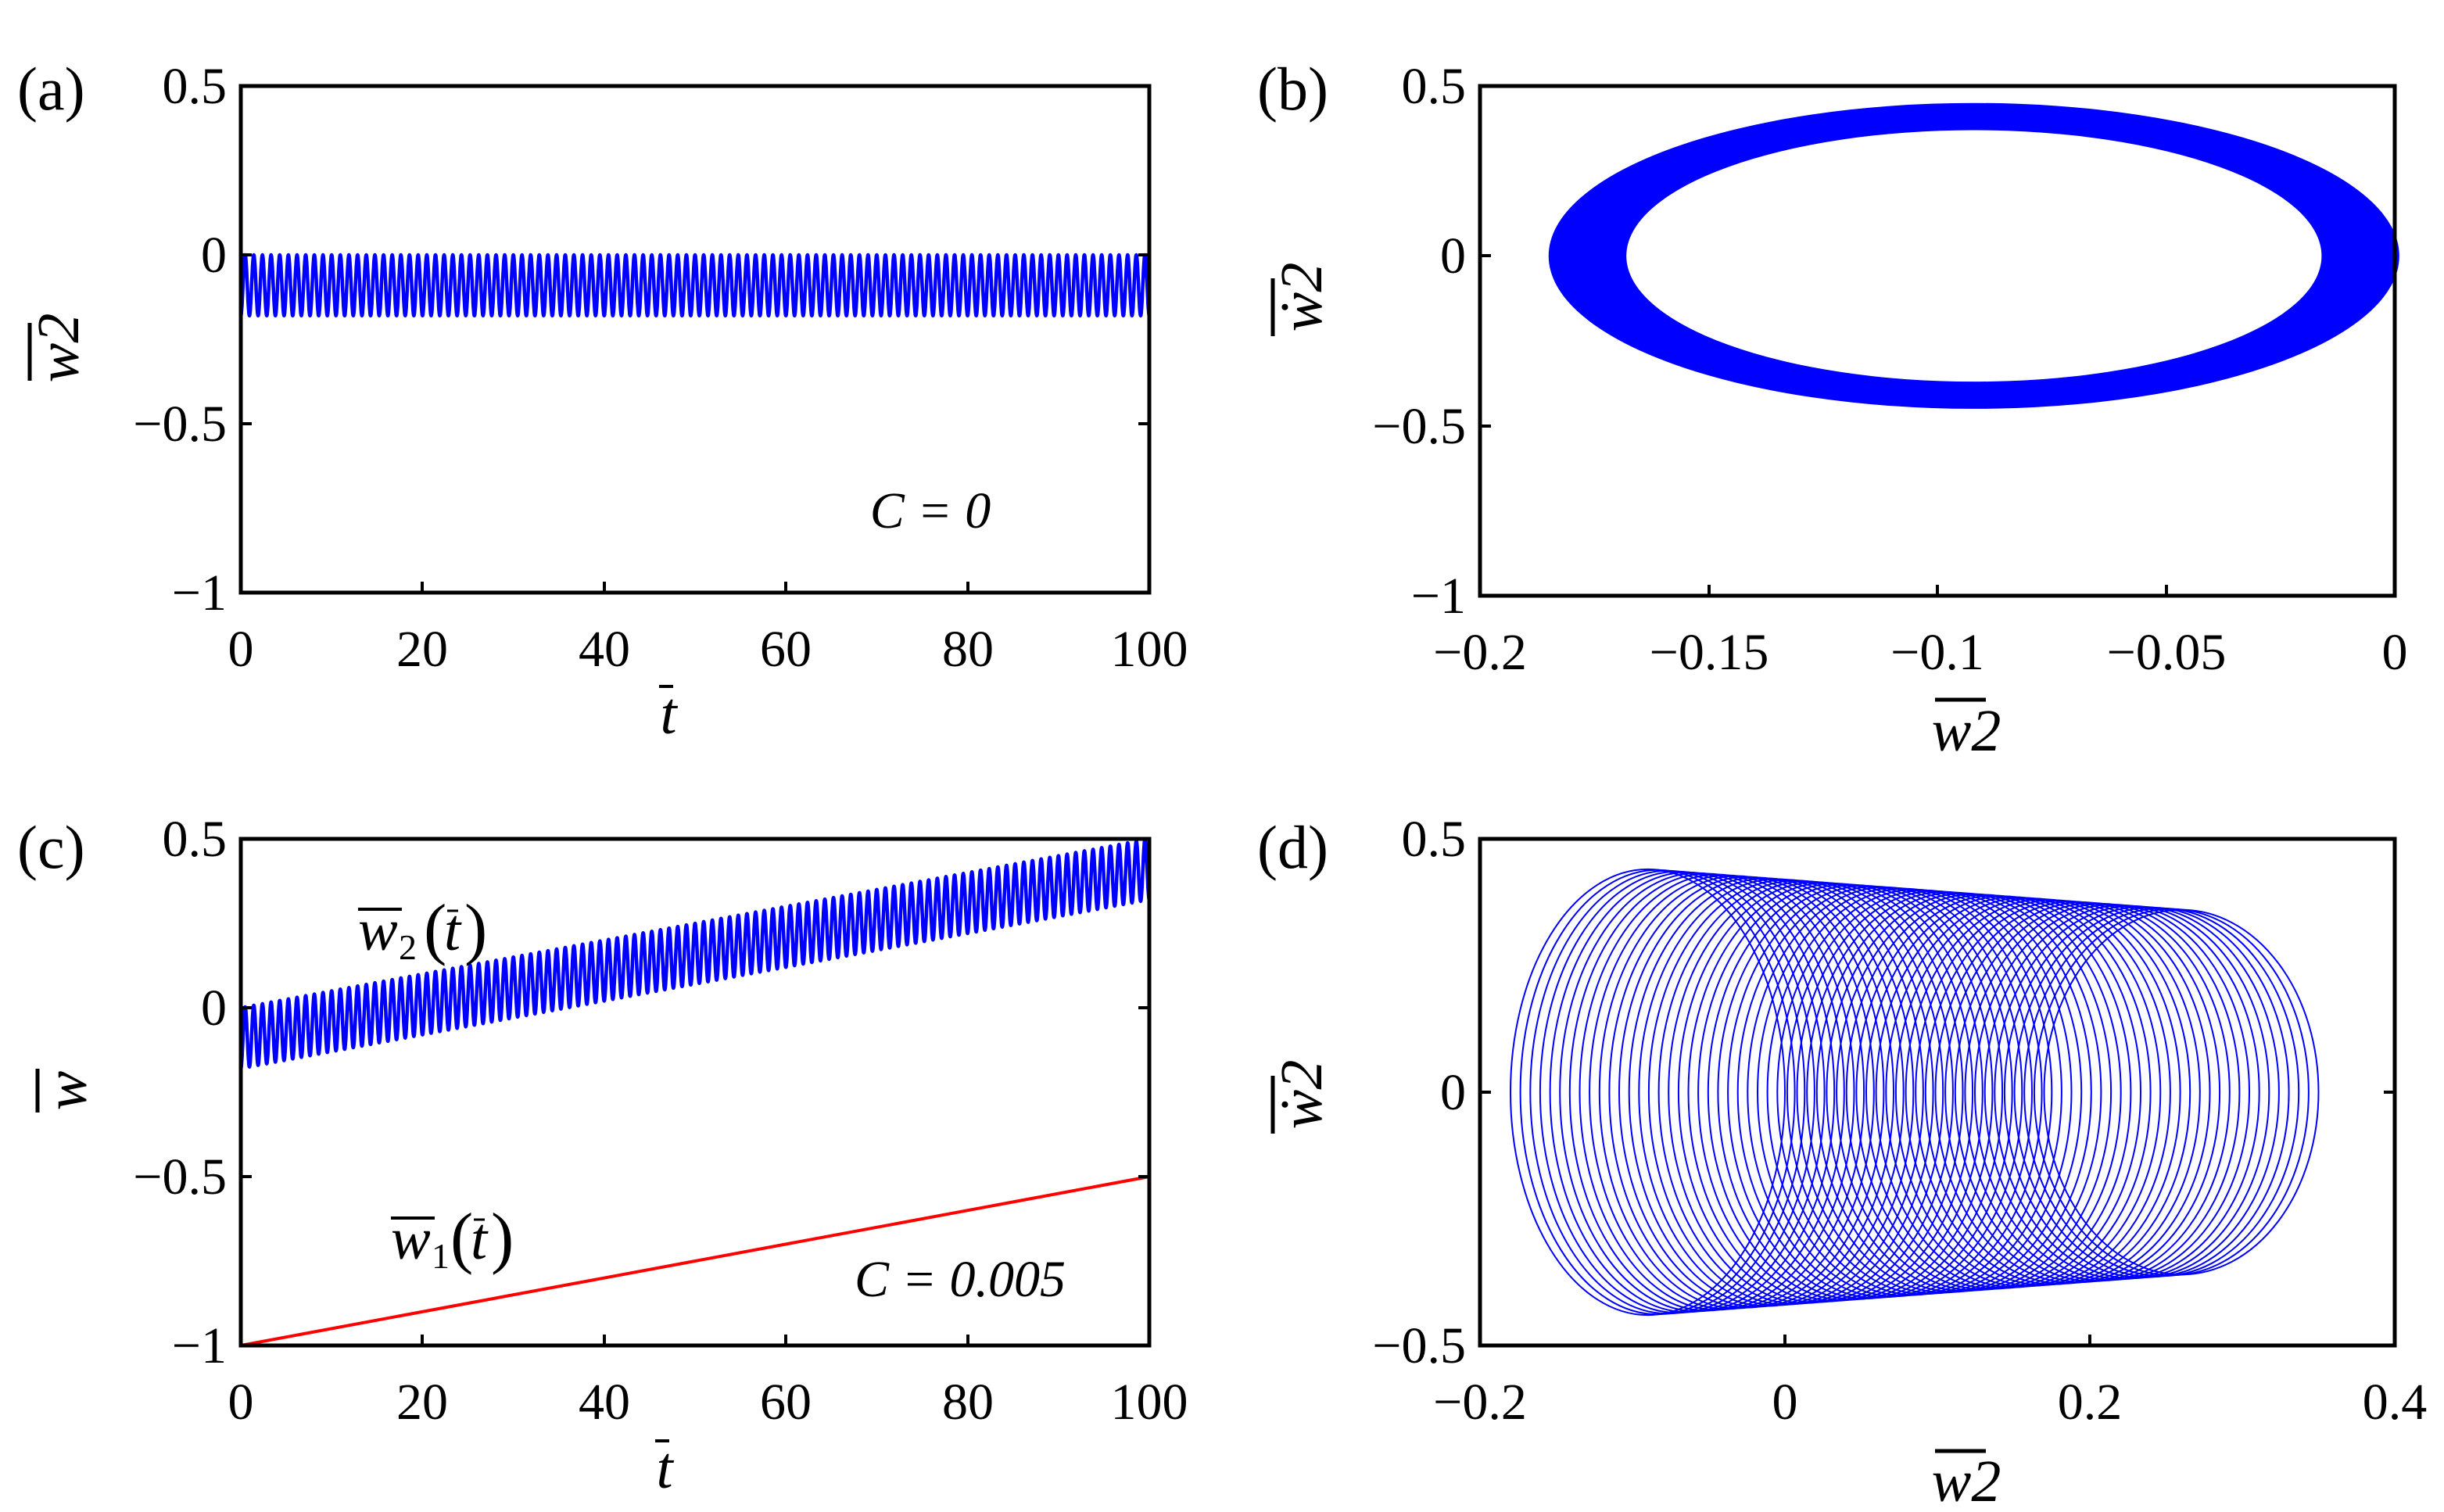 The image size is (2444, 1512). Describe the element at coordinates (1434, 839) in the screenshot. I see `panel-d-ytick: 0.5` at that location.